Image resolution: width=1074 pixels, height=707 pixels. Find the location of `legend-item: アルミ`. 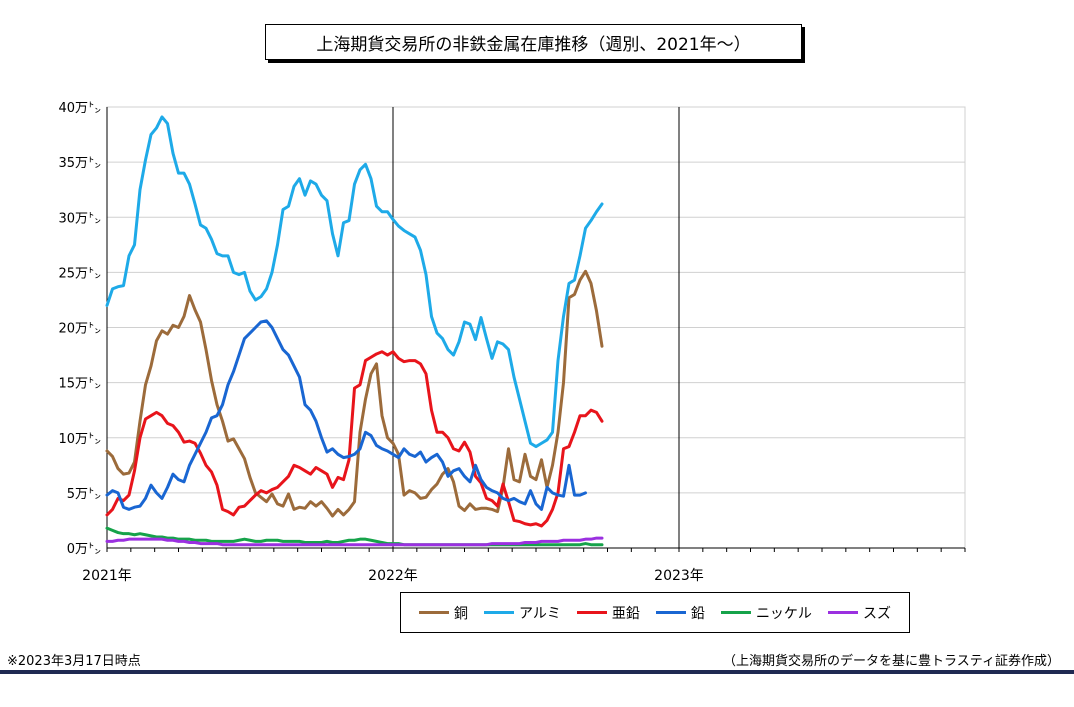

legend-item: アルミ is located at coordinates (522, 613).